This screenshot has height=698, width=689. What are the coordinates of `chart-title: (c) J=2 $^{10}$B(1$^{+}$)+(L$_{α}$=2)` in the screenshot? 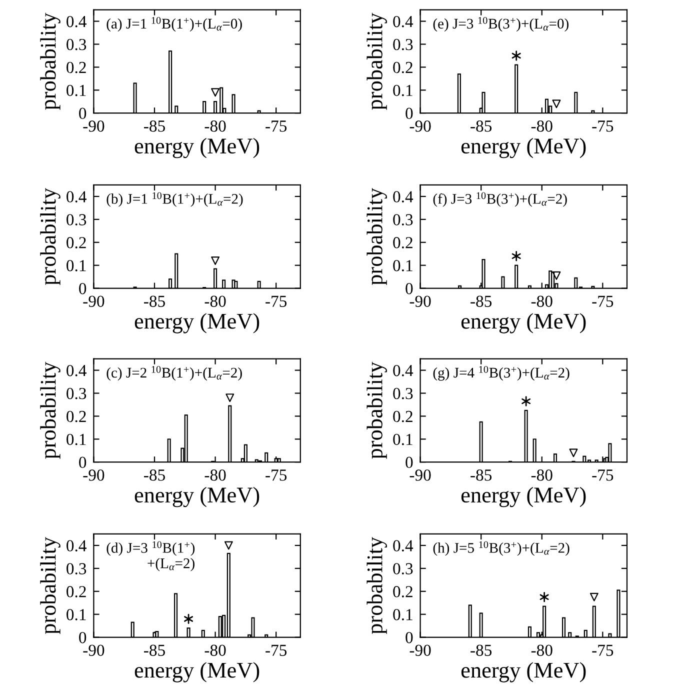 It's located at (174, 373).